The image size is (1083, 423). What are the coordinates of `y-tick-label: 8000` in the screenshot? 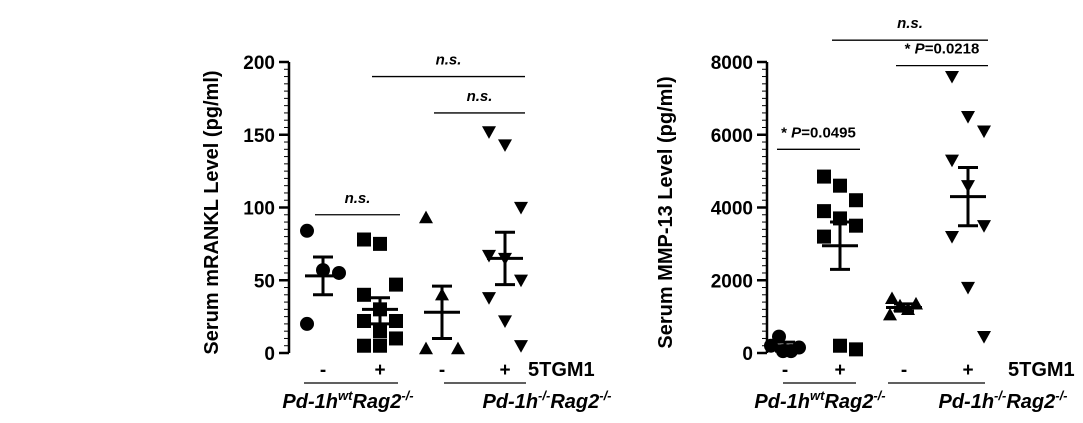 It's located at (732, 63).